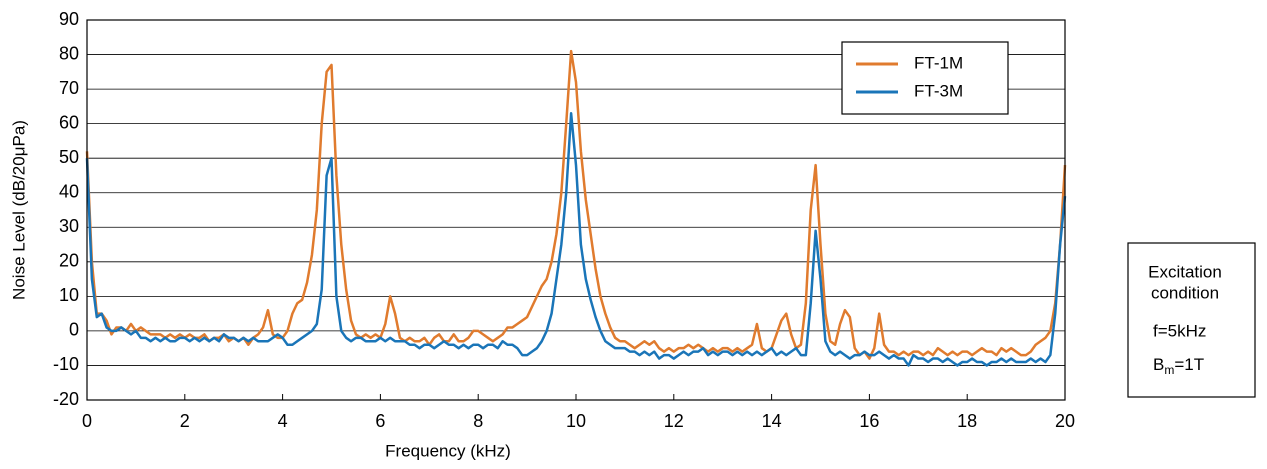 The width and height of the screenshot is (1267, 469). What do you see at coordinates (938, 62) in the screenshot?
I see `legend-label: FT-1M` at bounding box center [938, 62].